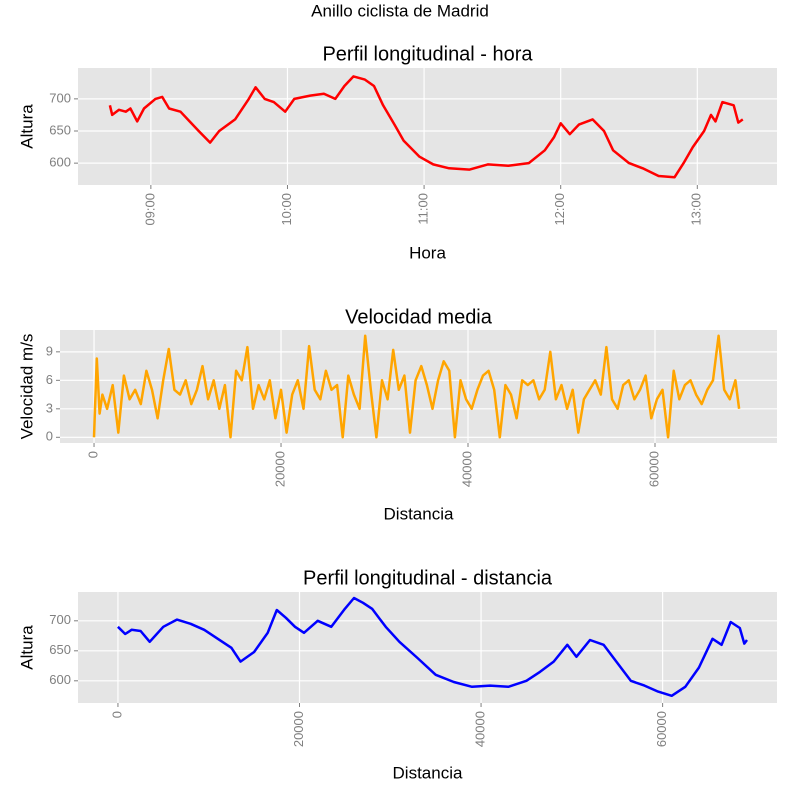 The height and width of the screenshot is (800, 800). What do you see at coordinates (427, 252) in the screenshot?
I see `x-axis-label: Hora` at bounding box center [427, 252].